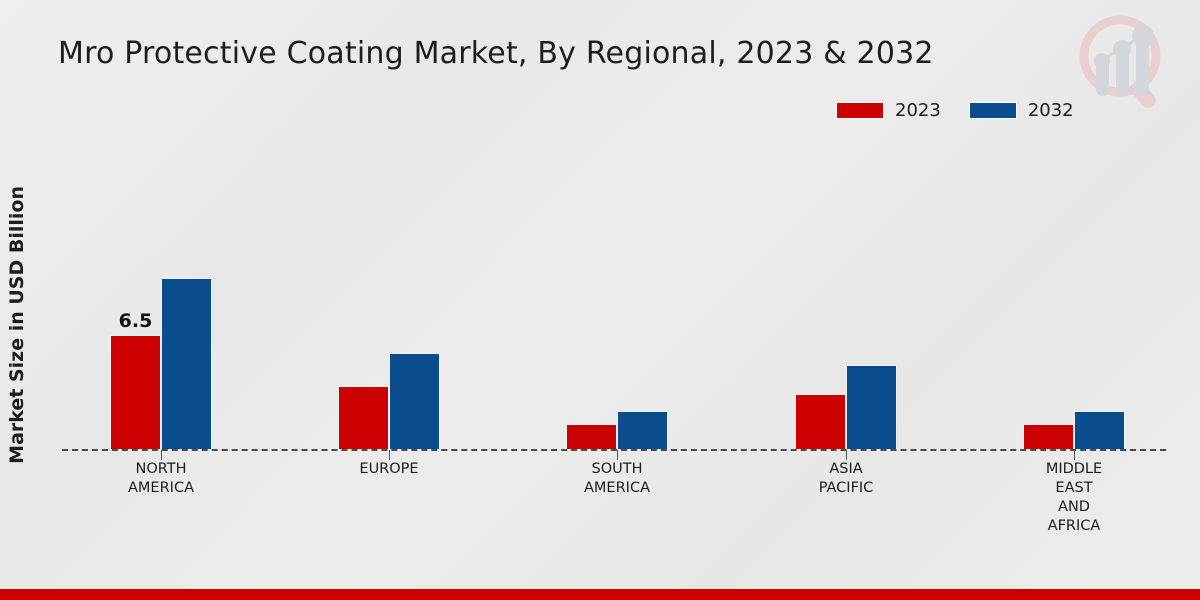 The image size is (1200, 600). What do you see at coordinates (617, 455) in the screenshot?
I see `x-axis-tick-south-america` at bounding box center [617, 455].